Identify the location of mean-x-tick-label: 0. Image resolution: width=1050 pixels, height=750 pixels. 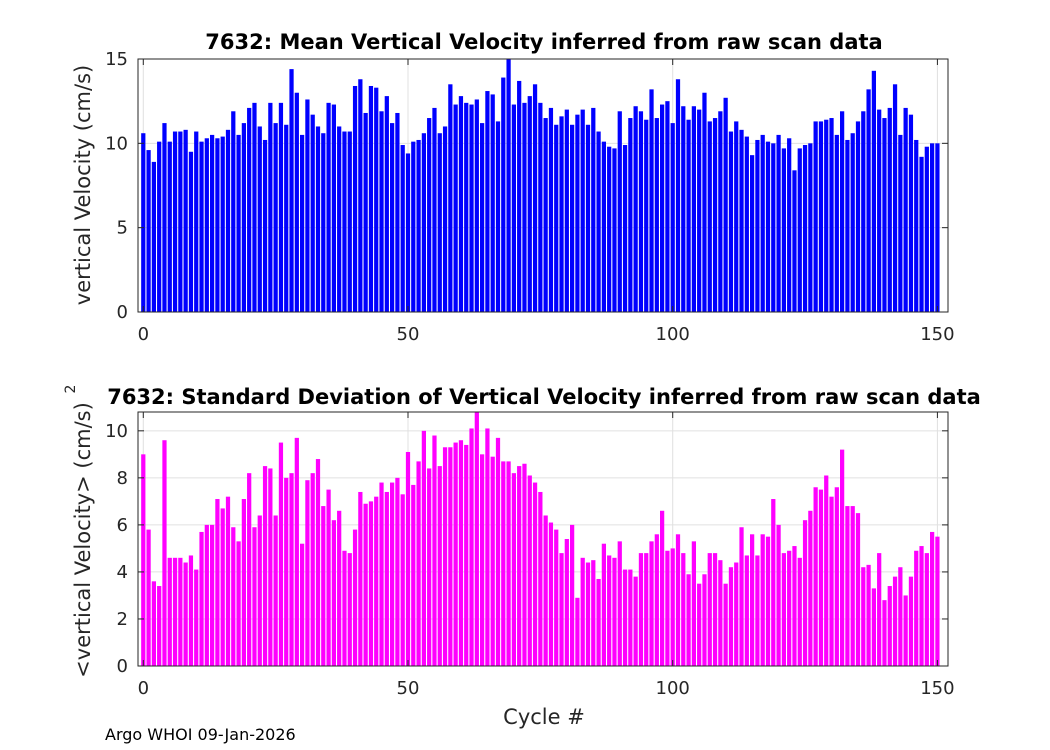
(143, 334).